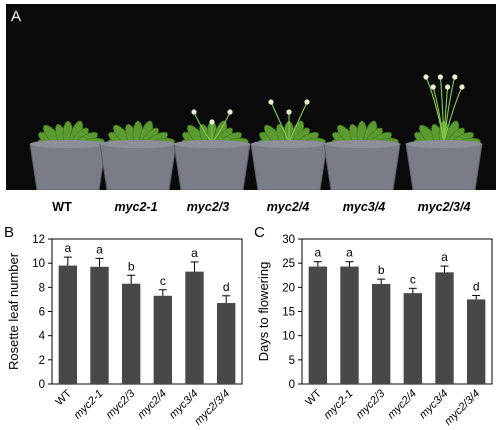  Describe the element at coordinates (288, 240) in the screenshot. I see `y-tick-label: 30` at that location.